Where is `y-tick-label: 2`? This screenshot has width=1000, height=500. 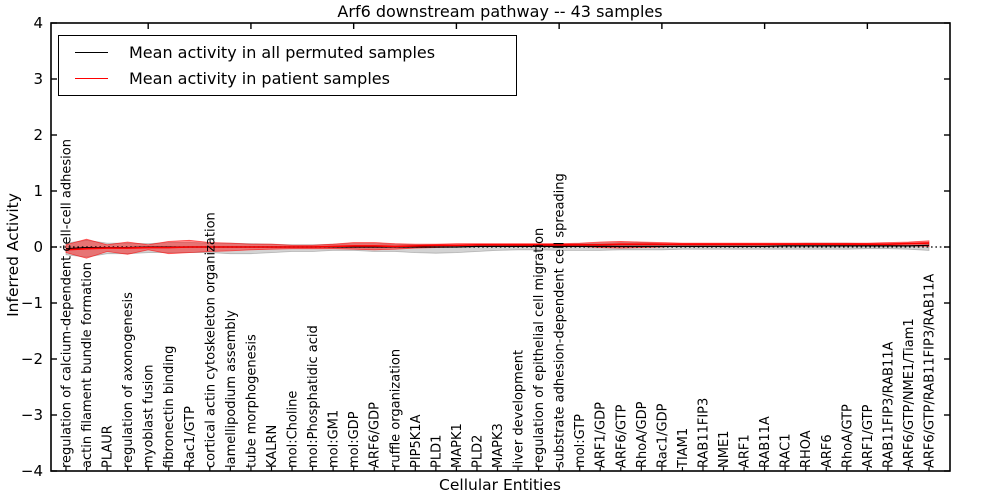 y-tick-label: 2 is located at coordinates (38, 135).